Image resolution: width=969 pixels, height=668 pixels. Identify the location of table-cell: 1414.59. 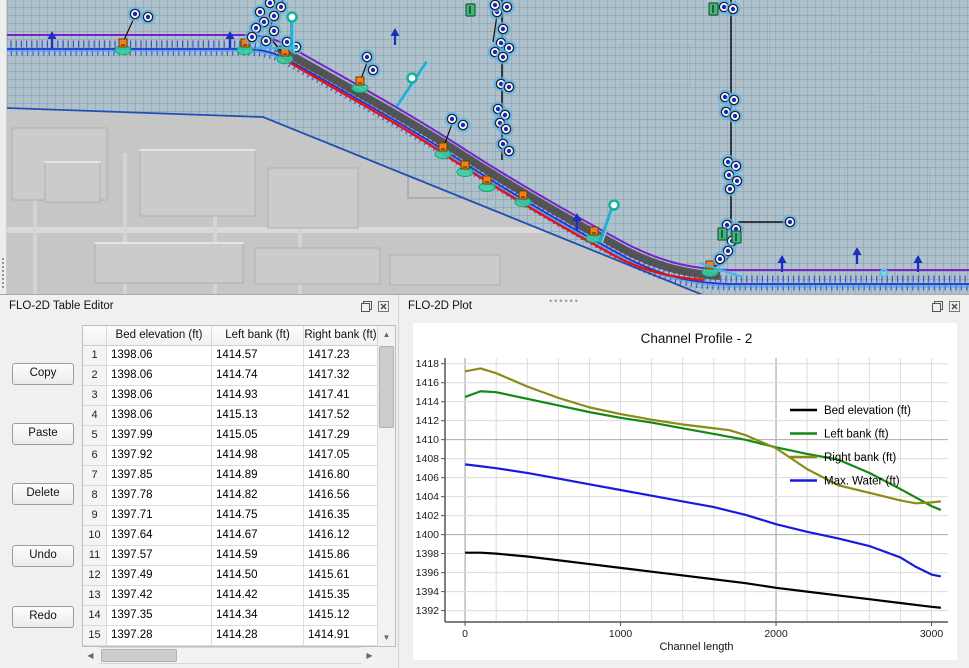
(258, 556).